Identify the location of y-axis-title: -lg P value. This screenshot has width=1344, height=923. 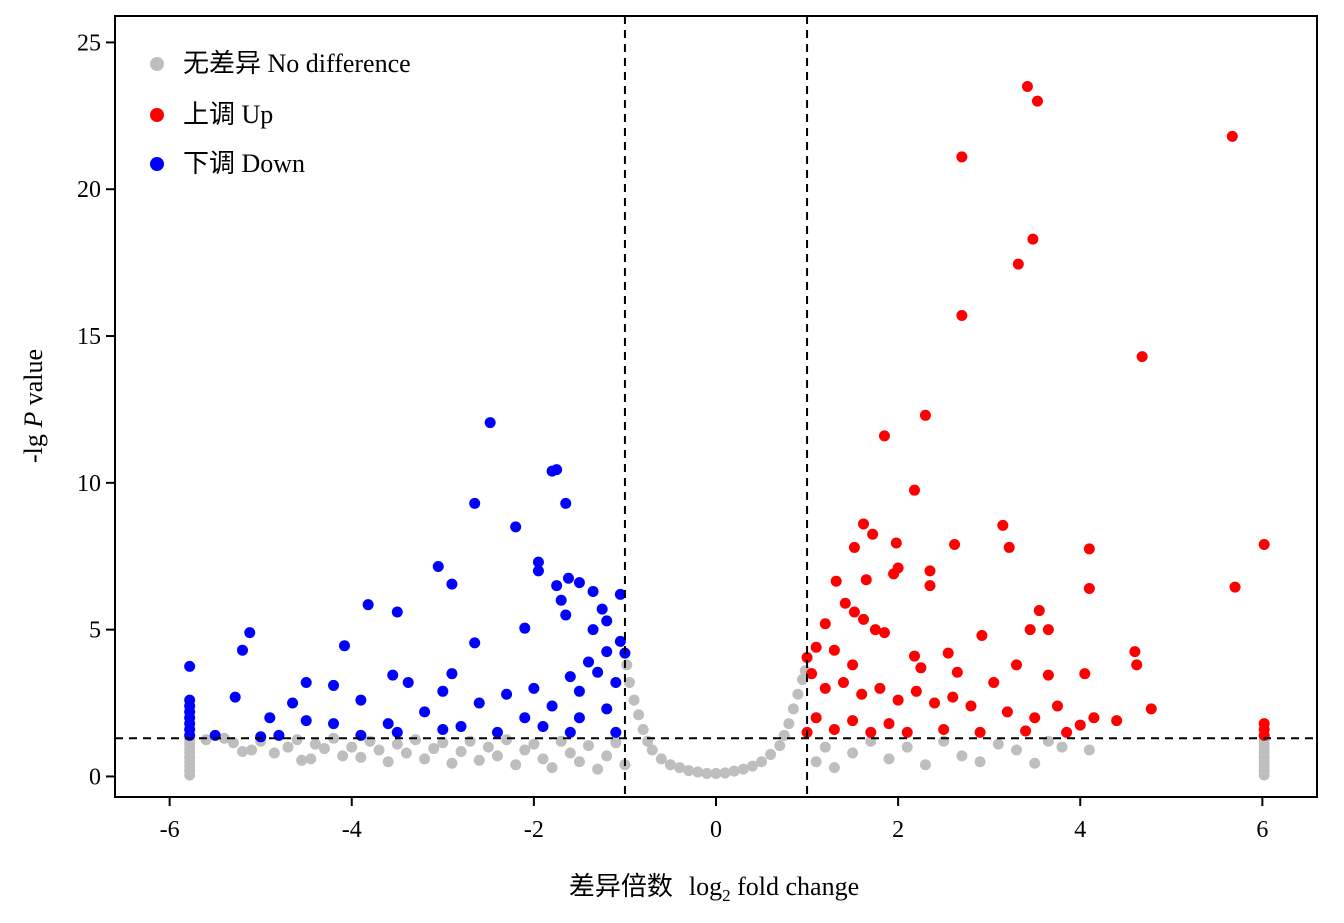
(33, 406).